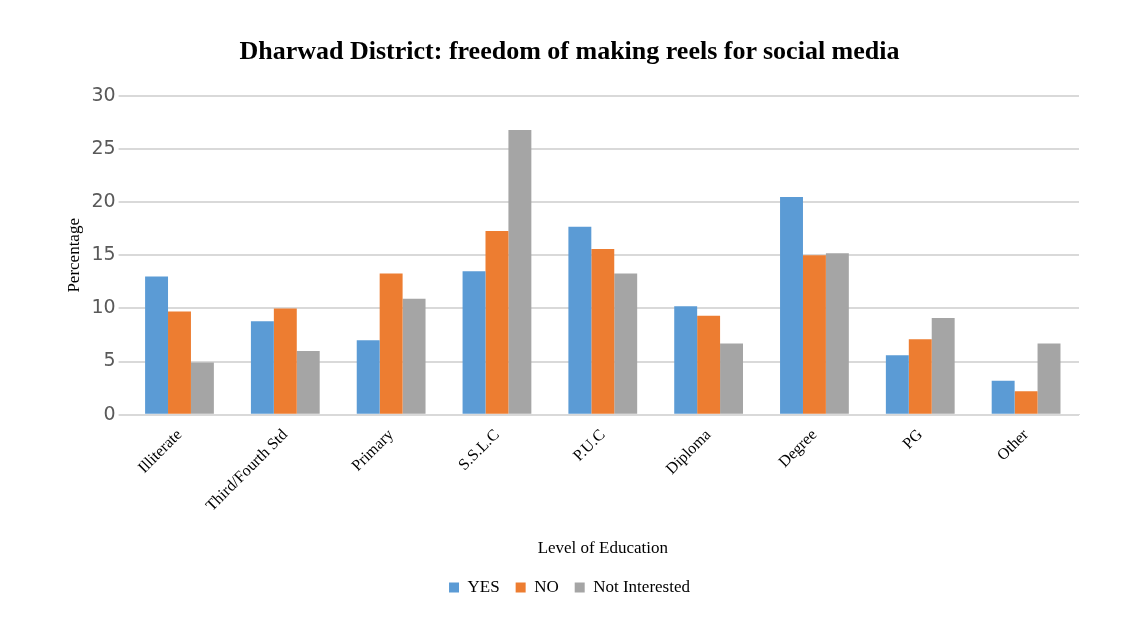 This screenshot has height=626, width=1139. I want to click on y-axis-title: Percentage, so click(73, 255).